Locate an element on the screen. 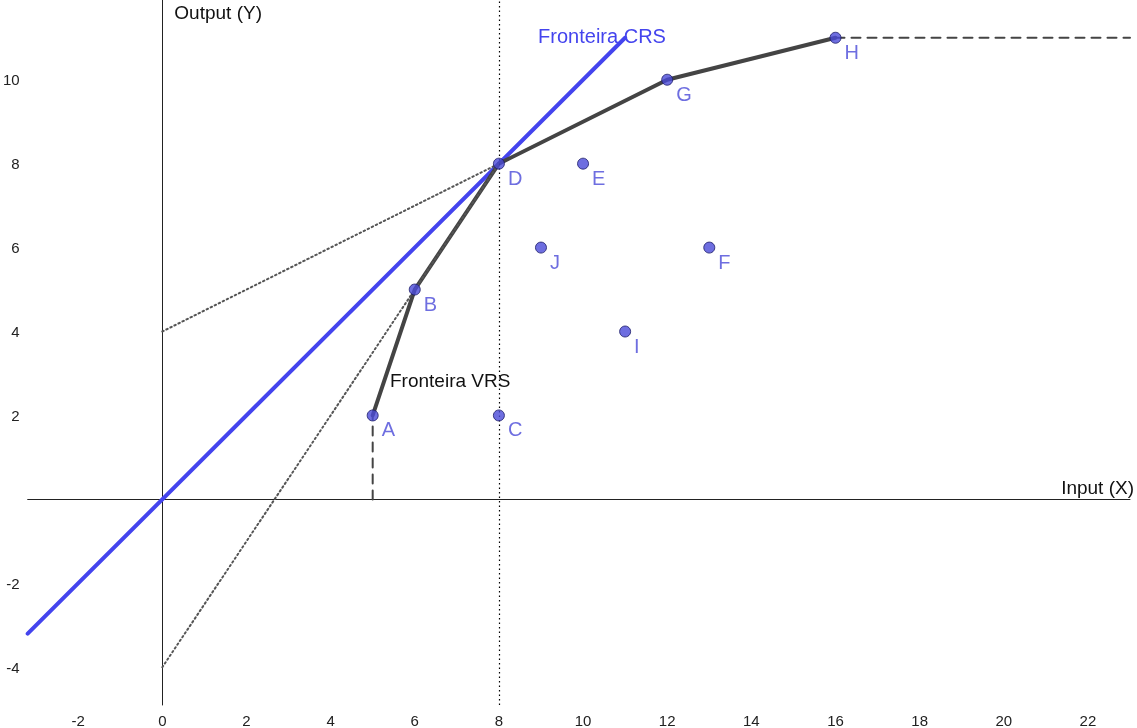 The height and width of the screenshot is (728, 1137). x-tick-label: 20 is located at coordinates (1004, 720).